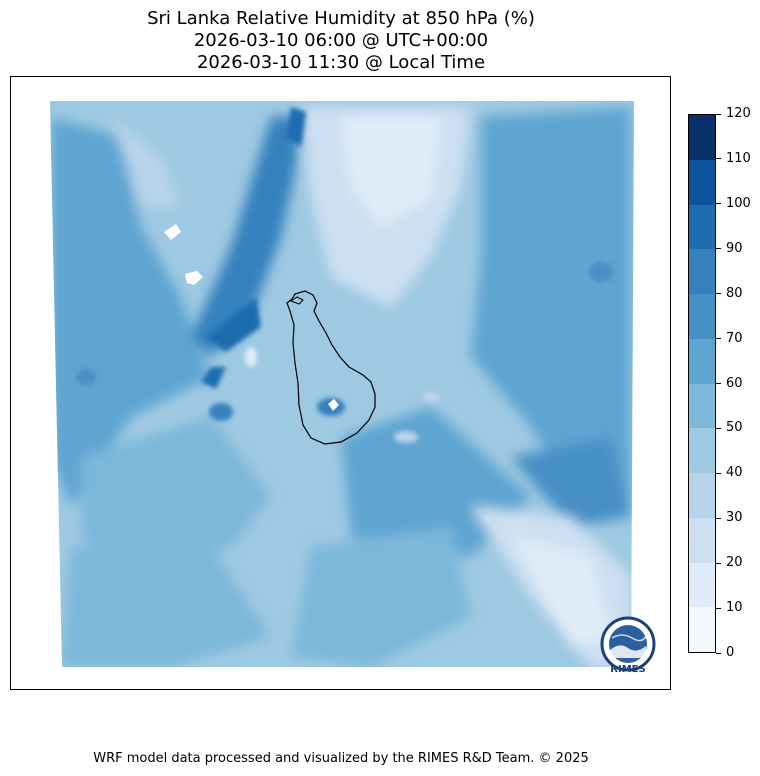  I want to click on colorbar-tick-label: 20, so click(734, 563).